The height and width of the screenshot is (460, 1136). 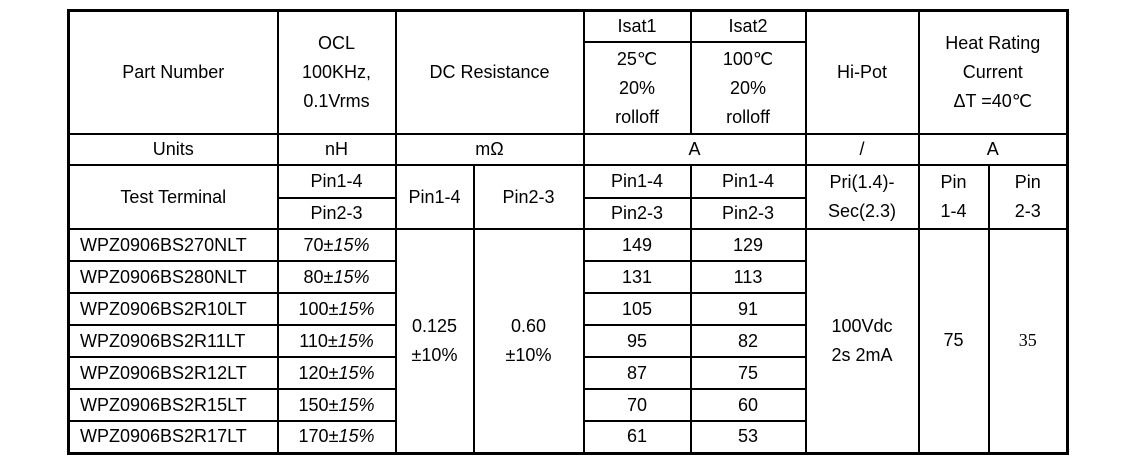 I want to click on header-hipot: Hi-Pot, so click(x=862, y=72).